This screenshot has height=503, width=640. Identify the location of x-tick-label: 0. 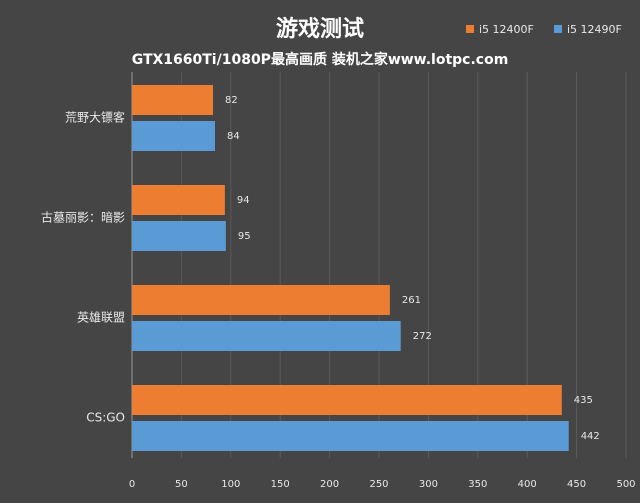
(132, 484).